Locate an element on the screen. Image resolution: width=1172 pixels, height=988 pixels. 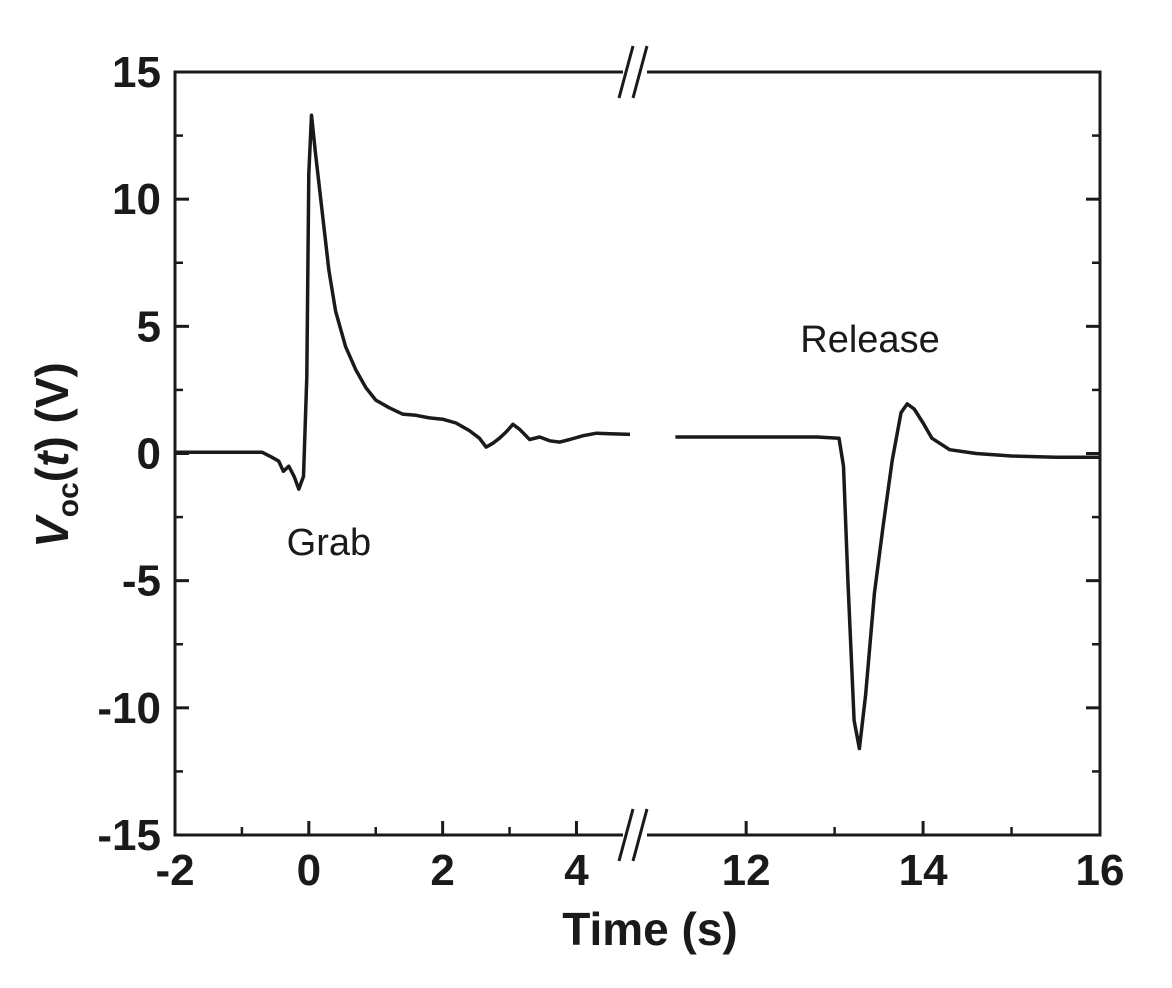
y-tick-label: 5 is located at coordinates (149, 326).